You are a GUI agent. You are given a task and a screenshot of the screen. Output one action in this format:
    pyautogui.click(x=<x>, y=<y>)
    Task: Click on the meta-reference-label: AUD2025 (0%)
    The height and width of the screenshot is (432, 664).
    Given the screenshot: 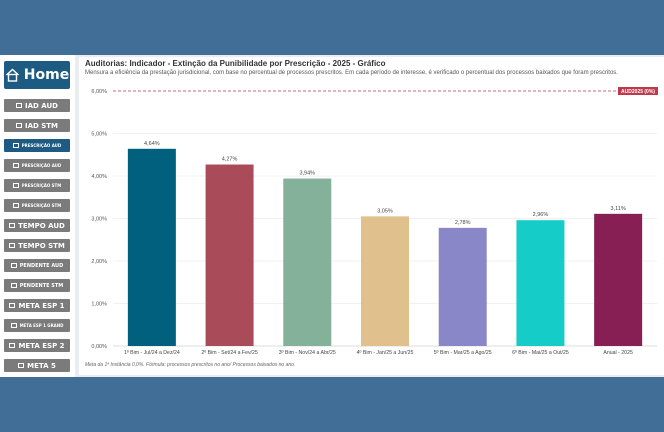 What is the action you would take?
    pyautogui.click(x=638, y=92)
    